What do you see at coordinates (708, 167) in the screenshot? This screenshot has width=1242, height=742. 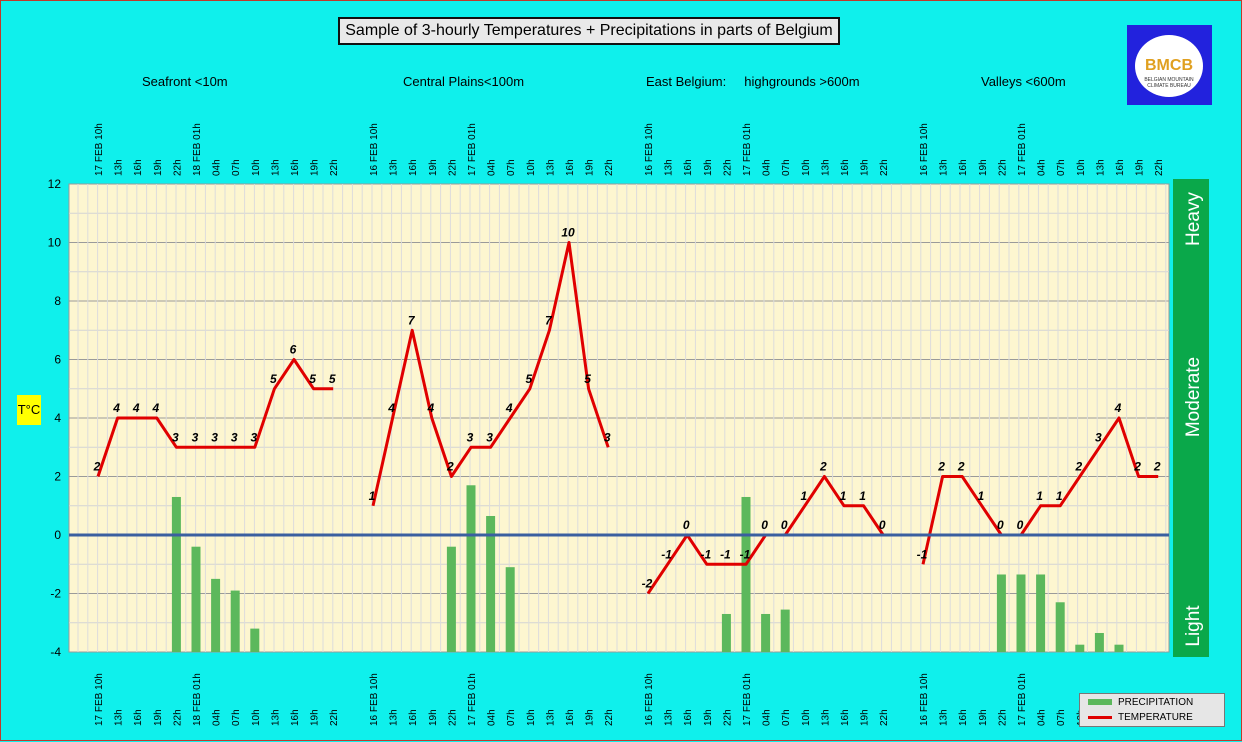 I see `x-tick-label-top: 19h` at bounding box center [708, 167].